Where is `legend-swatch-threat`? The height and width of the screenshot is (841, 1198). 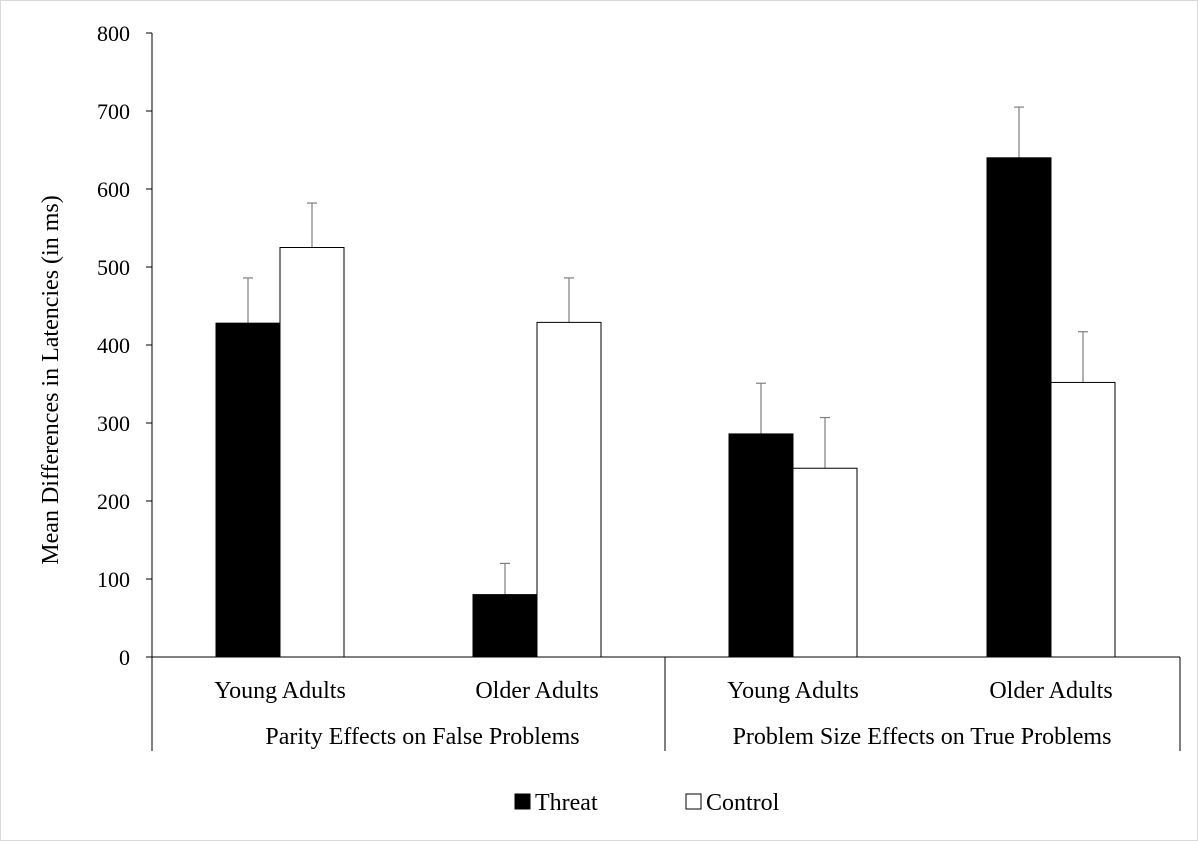
legend-swatch-threat is located at coordinates (522, 801).